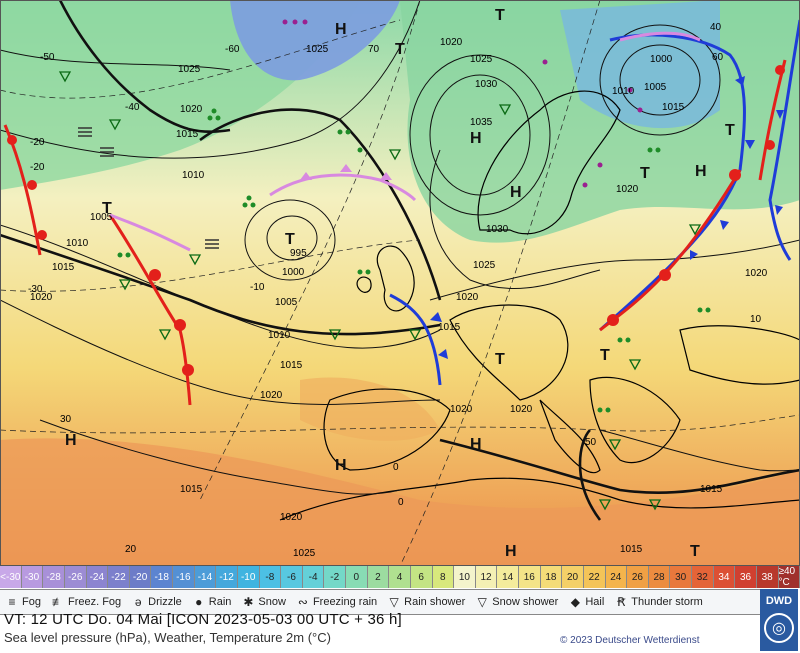  What do you see at coordinates (659, 577) in the screenshot?
I see `scale-cell: 28` at bounding box center [659, 577].